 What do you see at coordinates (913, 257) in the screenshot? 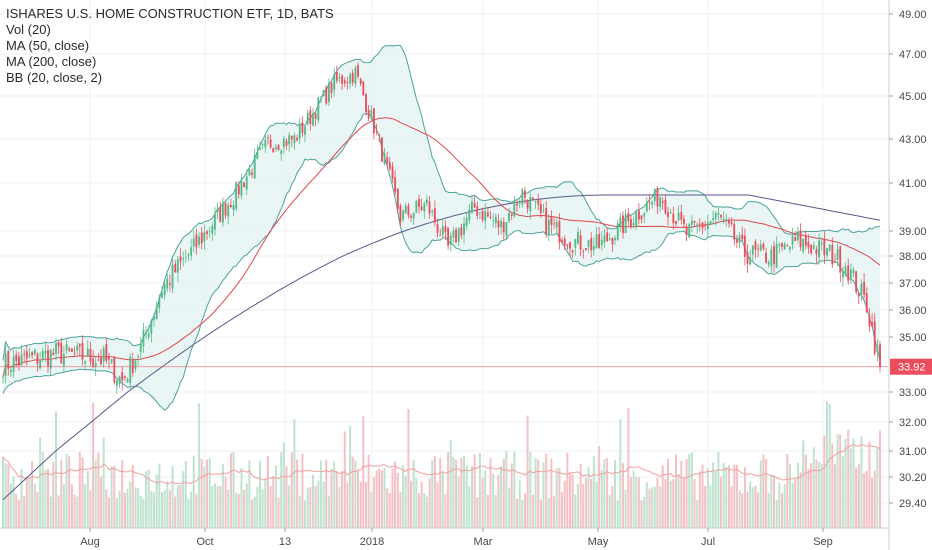
I see `price-tick-label: 38.00` at bounding box center [913, 257].